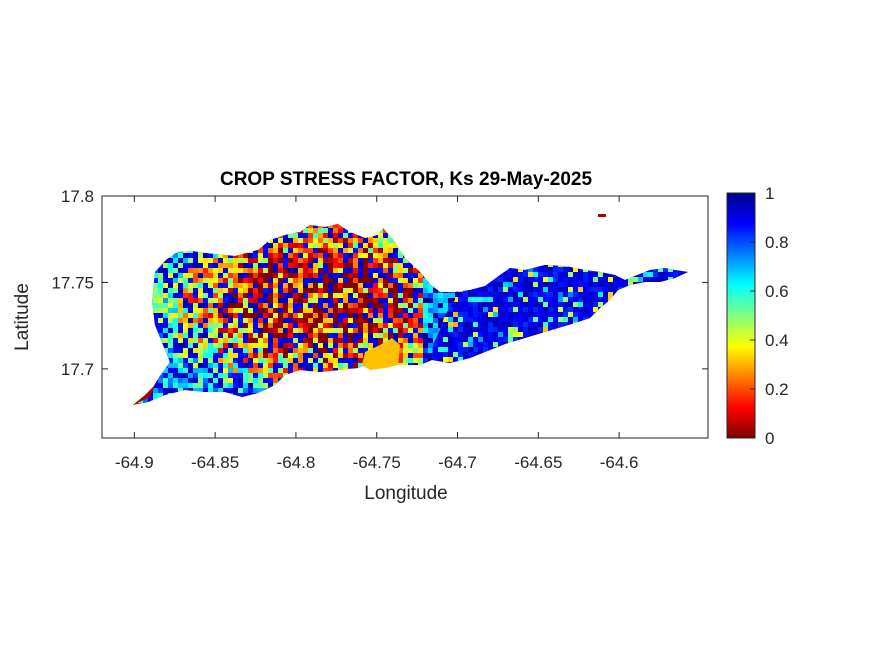  What do you see at coordinates (769, 193) in the screenshot?
I see `colorbar-tick-label: 1` at bounding box center [769, 193].